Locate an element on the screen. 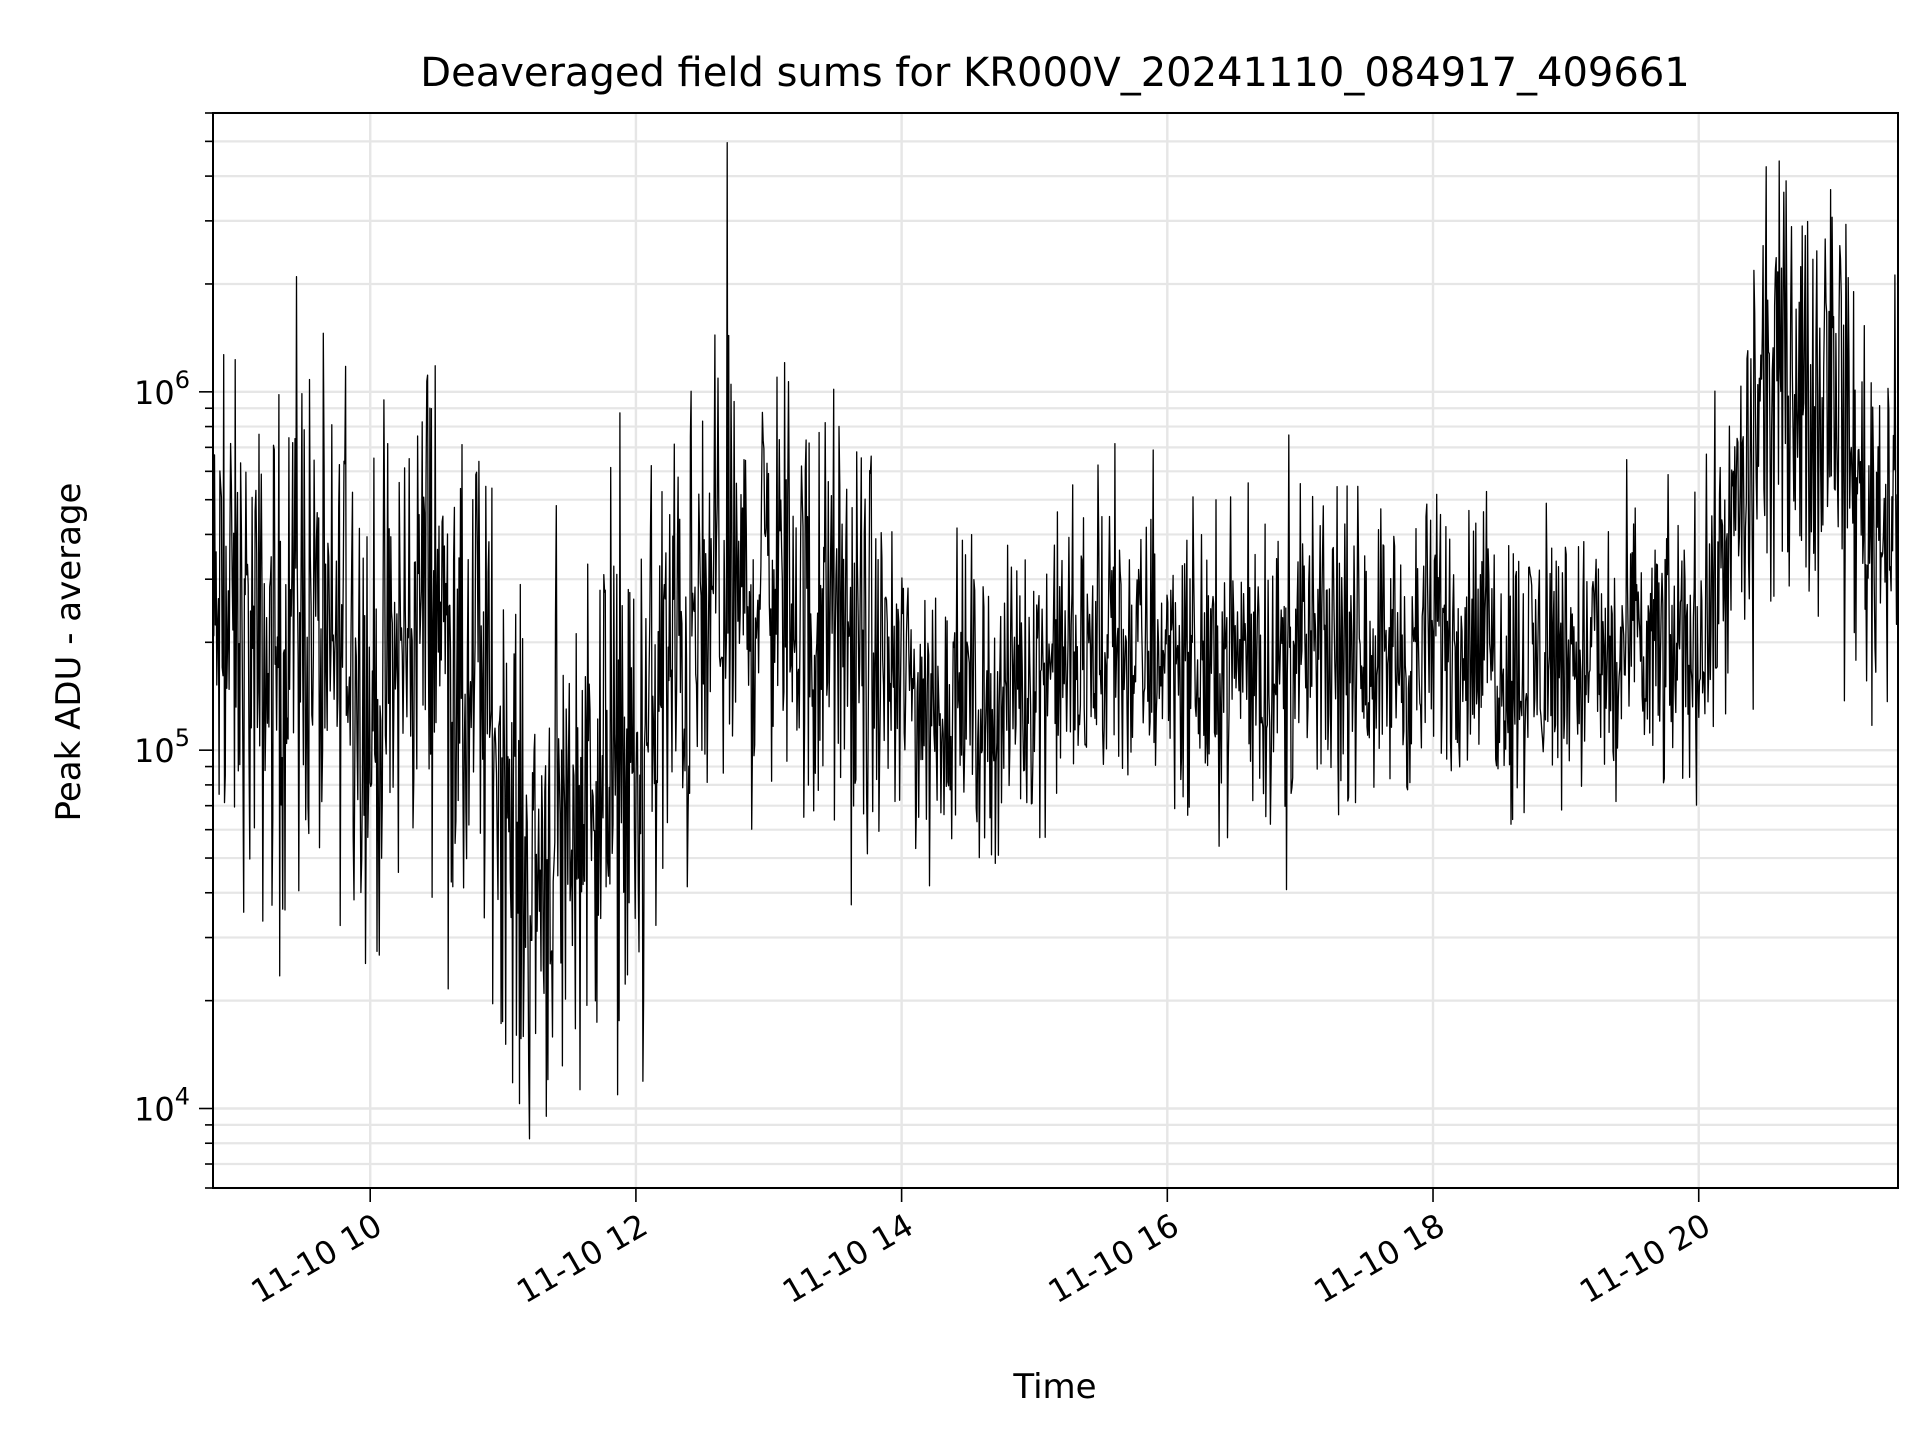 The width and height of the screenshot is (1920, 1440). y-tick-label: 10⁴ is located at coordinates (162, 1106).